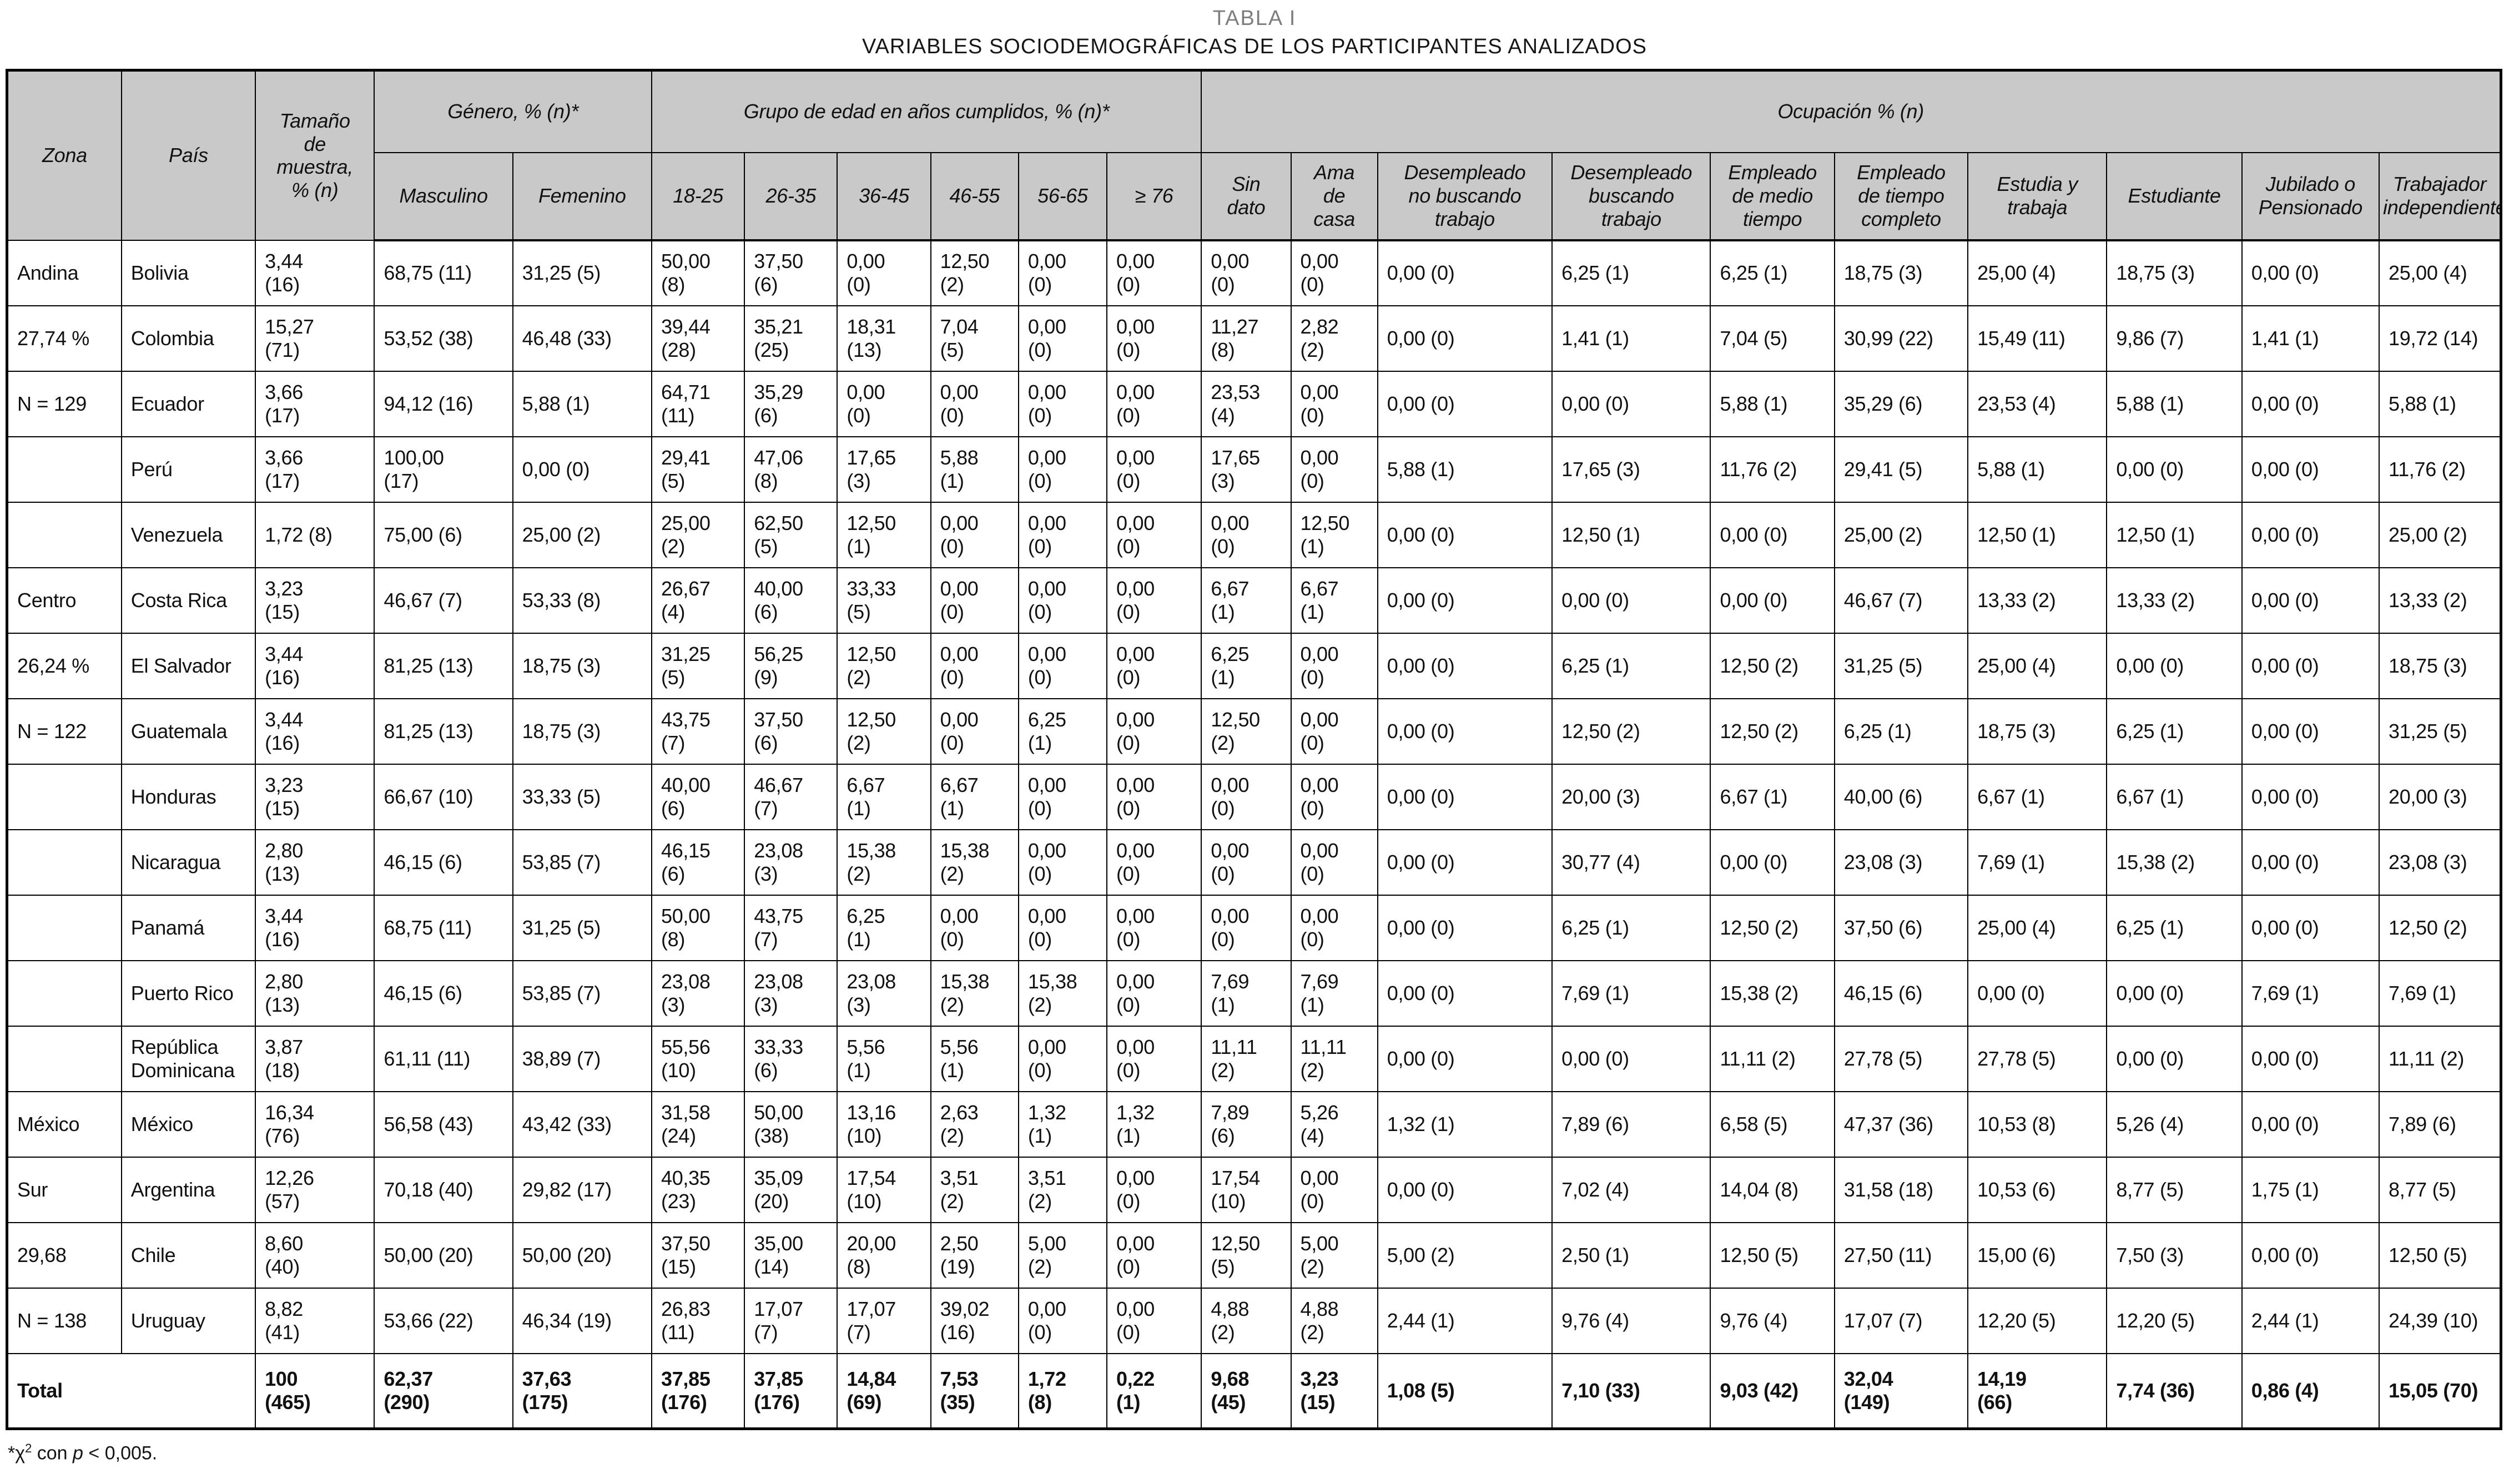  Describe the element at coordinates (2440, 732) in the screenshot. I see `value-cell-guatemala-trabajador-independiente: 31,25 (5)` at that location.